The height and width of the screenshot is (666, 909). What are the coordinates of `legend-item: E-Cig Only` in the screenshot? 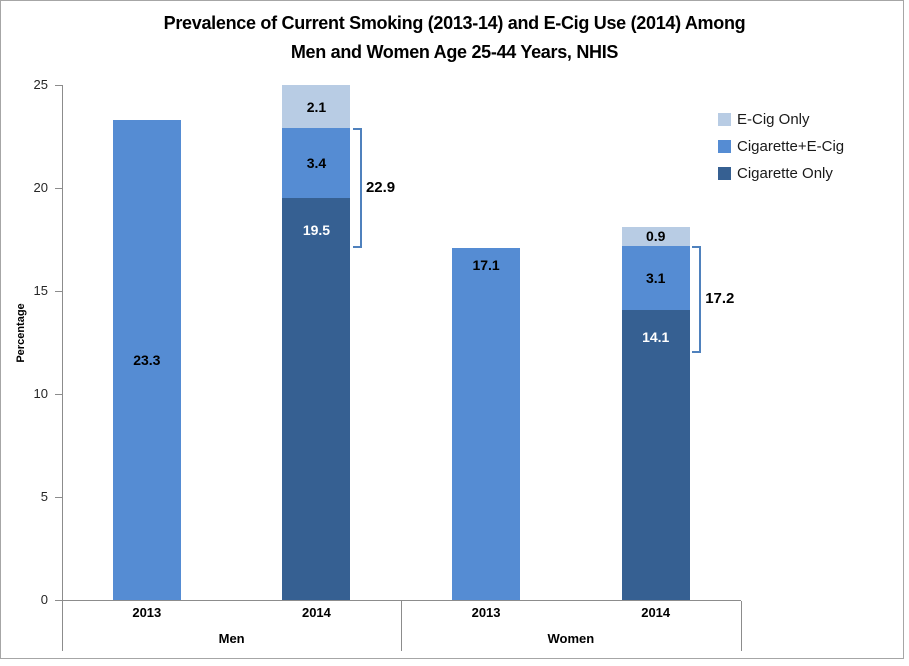 It's located at (781, 119).